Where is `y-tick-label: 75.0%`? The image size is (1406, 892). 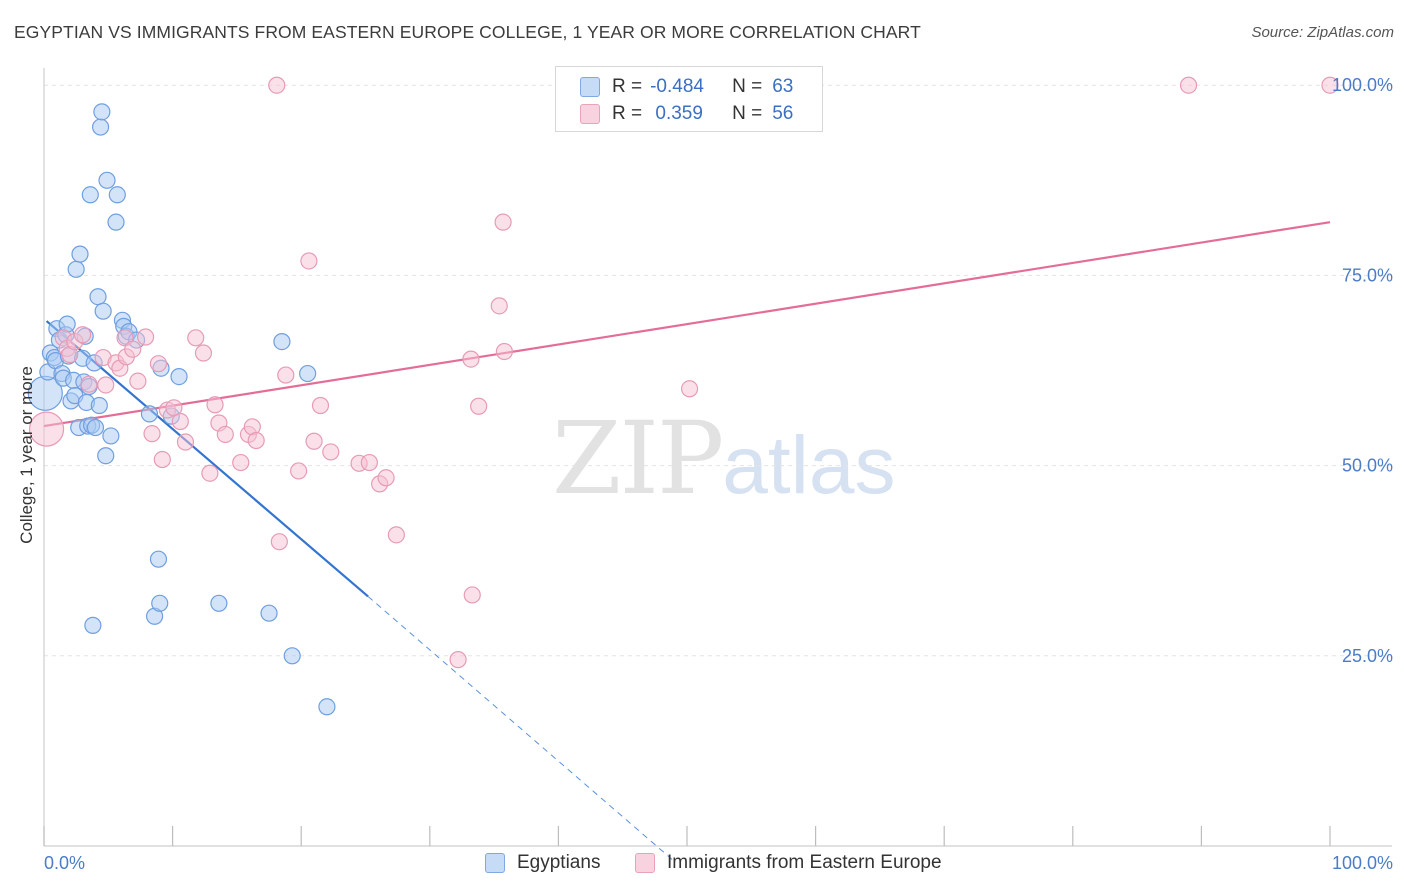 y-tick-label: 75.0% is located at coordinates (1367, 275).